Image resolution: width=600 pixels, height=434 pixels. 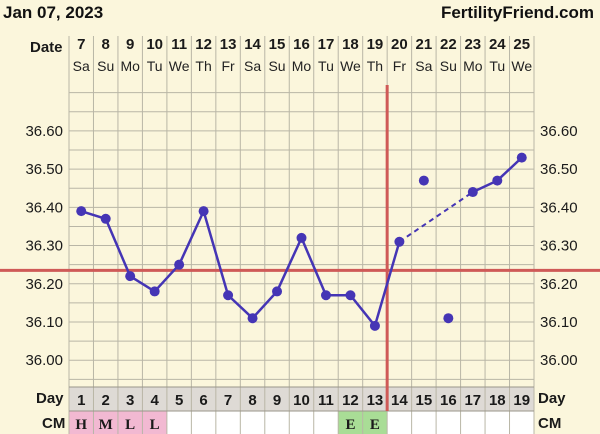 What do you see at coordinates (203, 66) in the screenshot?
I see `weekday-label: Th` at bounding box center [203, 66].